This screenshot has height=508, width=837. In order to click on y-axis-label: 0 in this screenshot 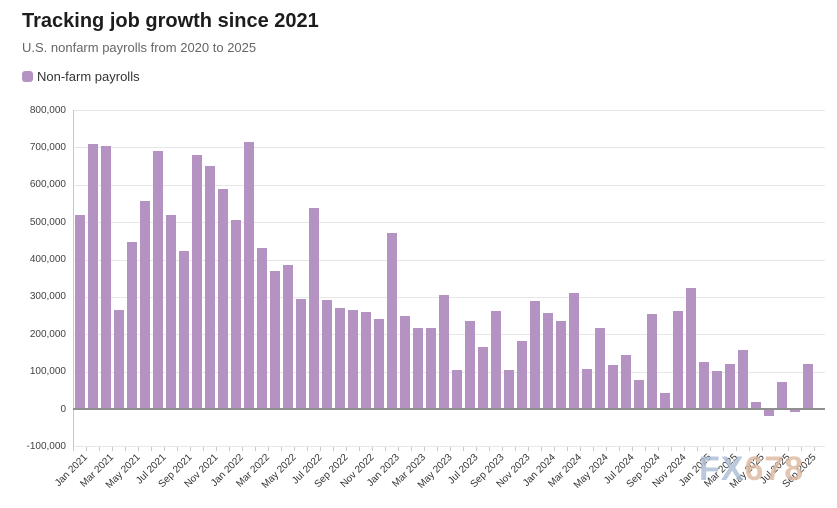, I will do `click(63, 409)`.